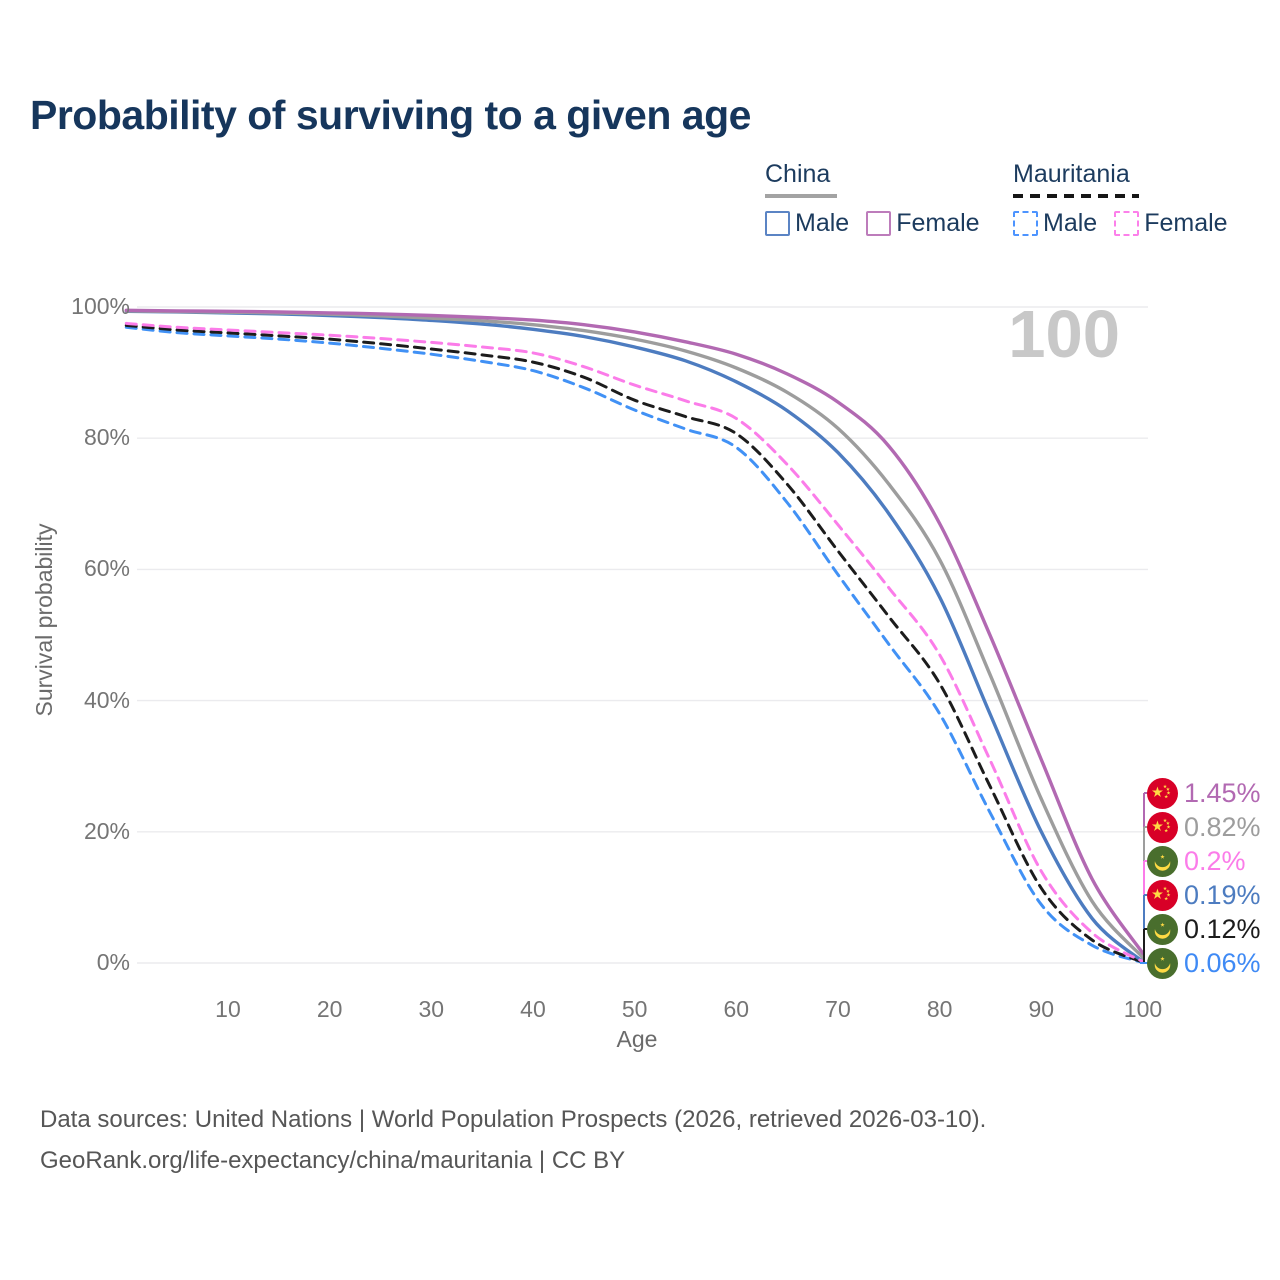  Describe the element at coordinates (106, 699) in the screenshot. I see `y-tick-40: 40%` at that location.